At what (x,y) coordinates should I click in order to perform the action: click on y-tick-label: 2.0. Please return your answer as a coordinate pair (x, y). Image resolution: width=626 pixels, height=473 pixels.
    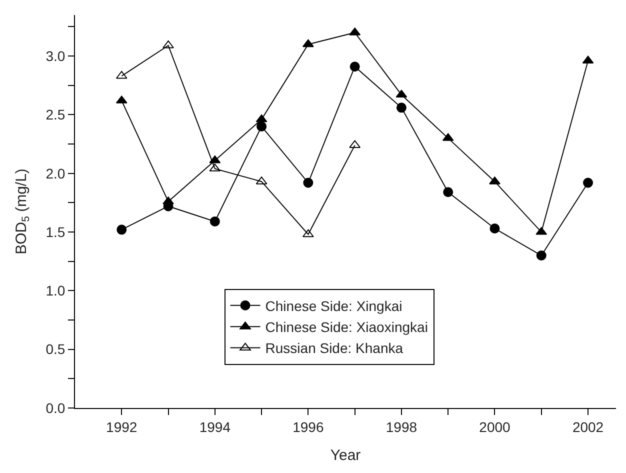
    Looking at the image, I should click on (56, 173).